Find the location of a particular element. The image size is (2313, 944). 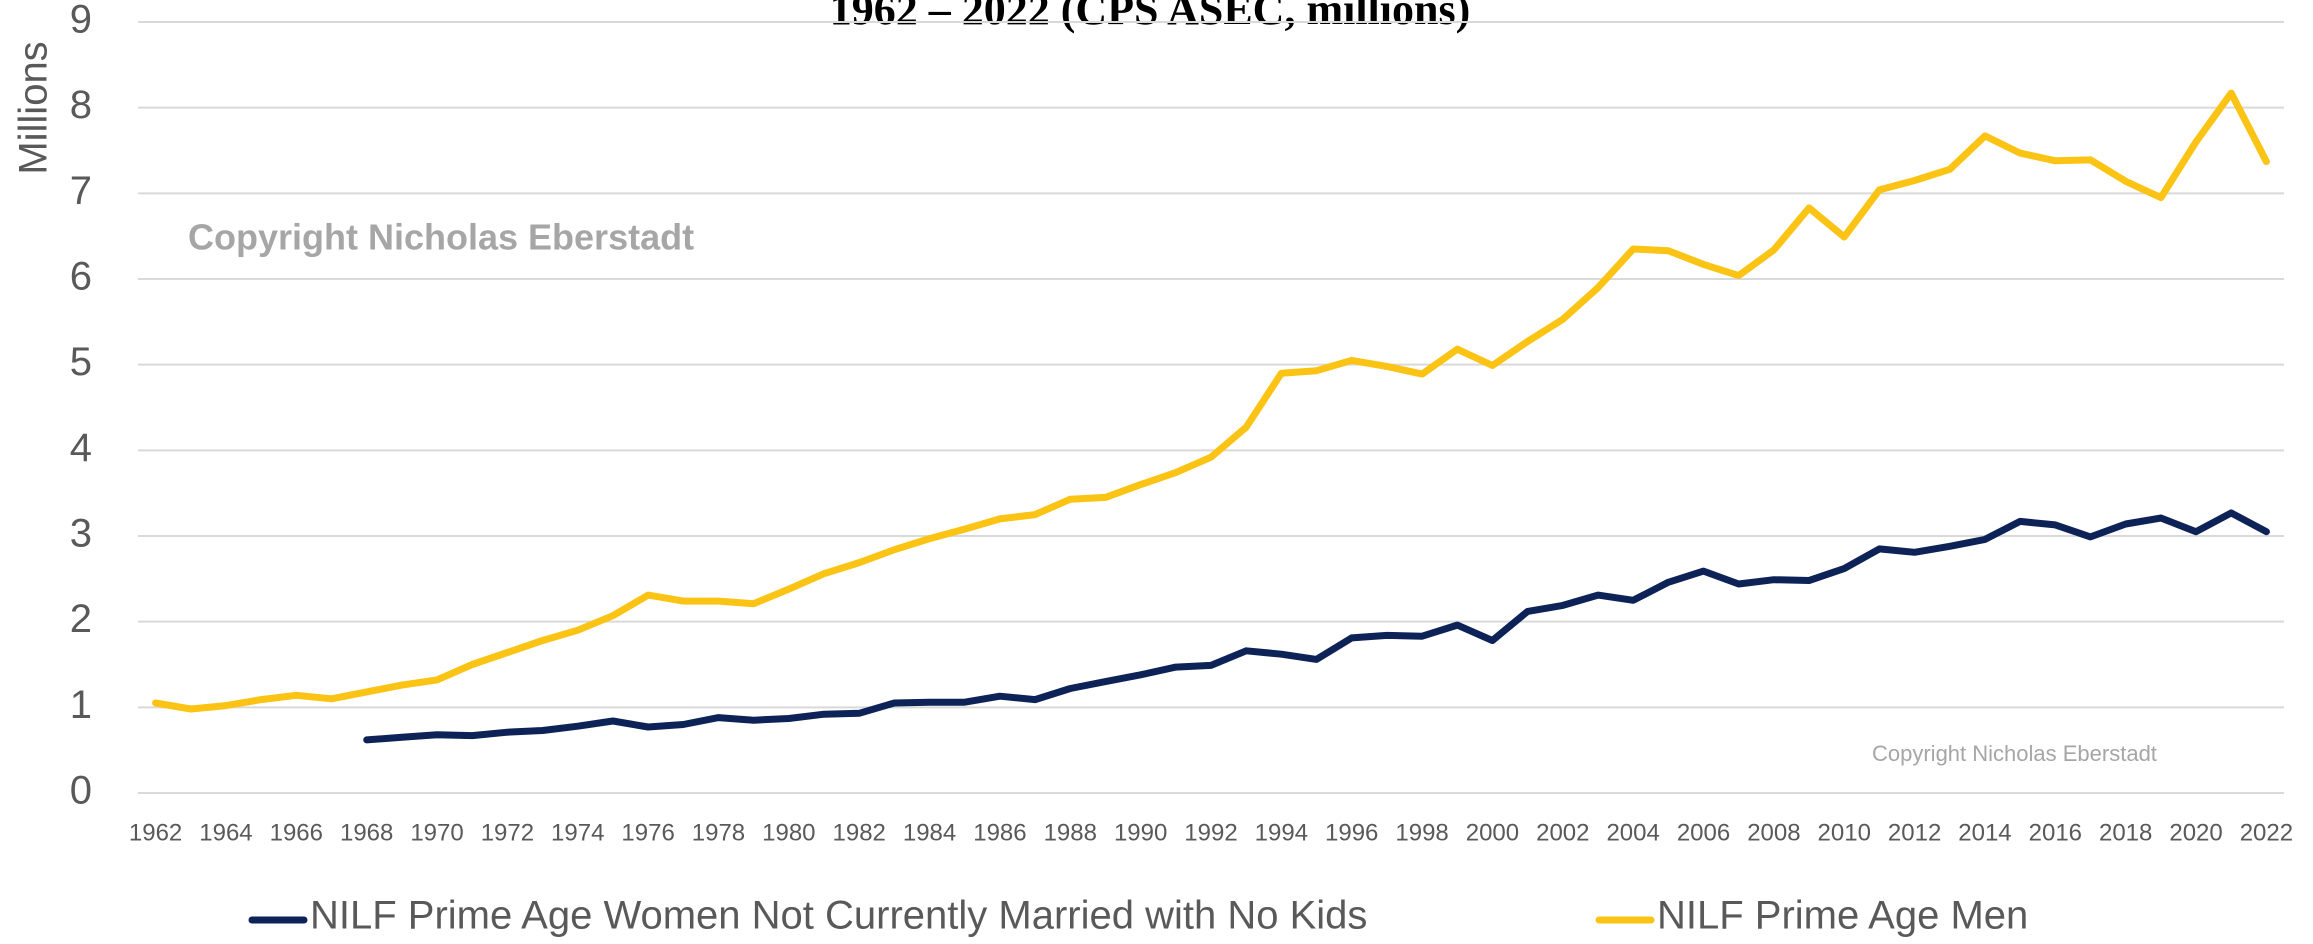

x-tick-label: 1996 is located at coordinates (1351, 832).